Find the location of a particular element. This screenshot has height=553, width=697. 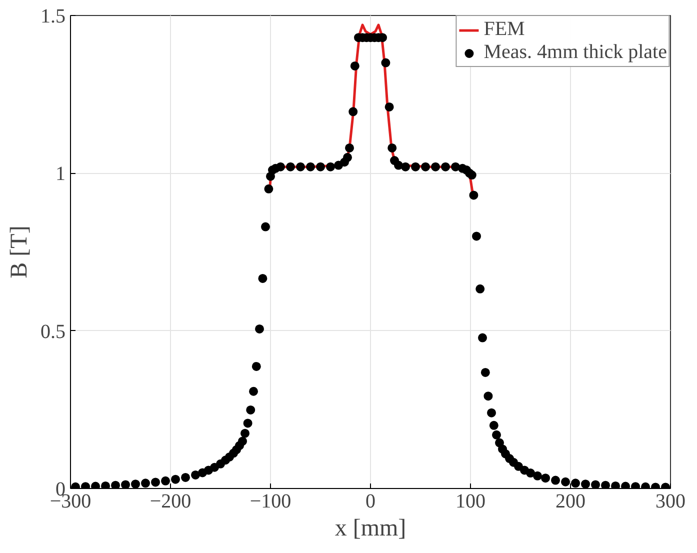

y-axis-title: B [T] is located at coordinates (19, 252).